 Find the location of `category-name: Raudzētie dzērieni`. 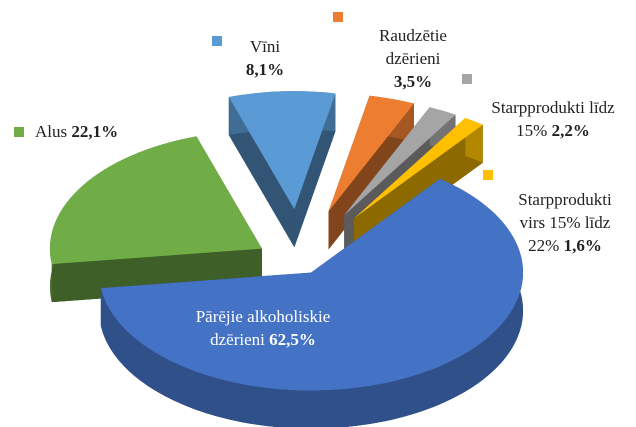

category-name: Raudzētie dzērieni is located at coordinates (413, 47).